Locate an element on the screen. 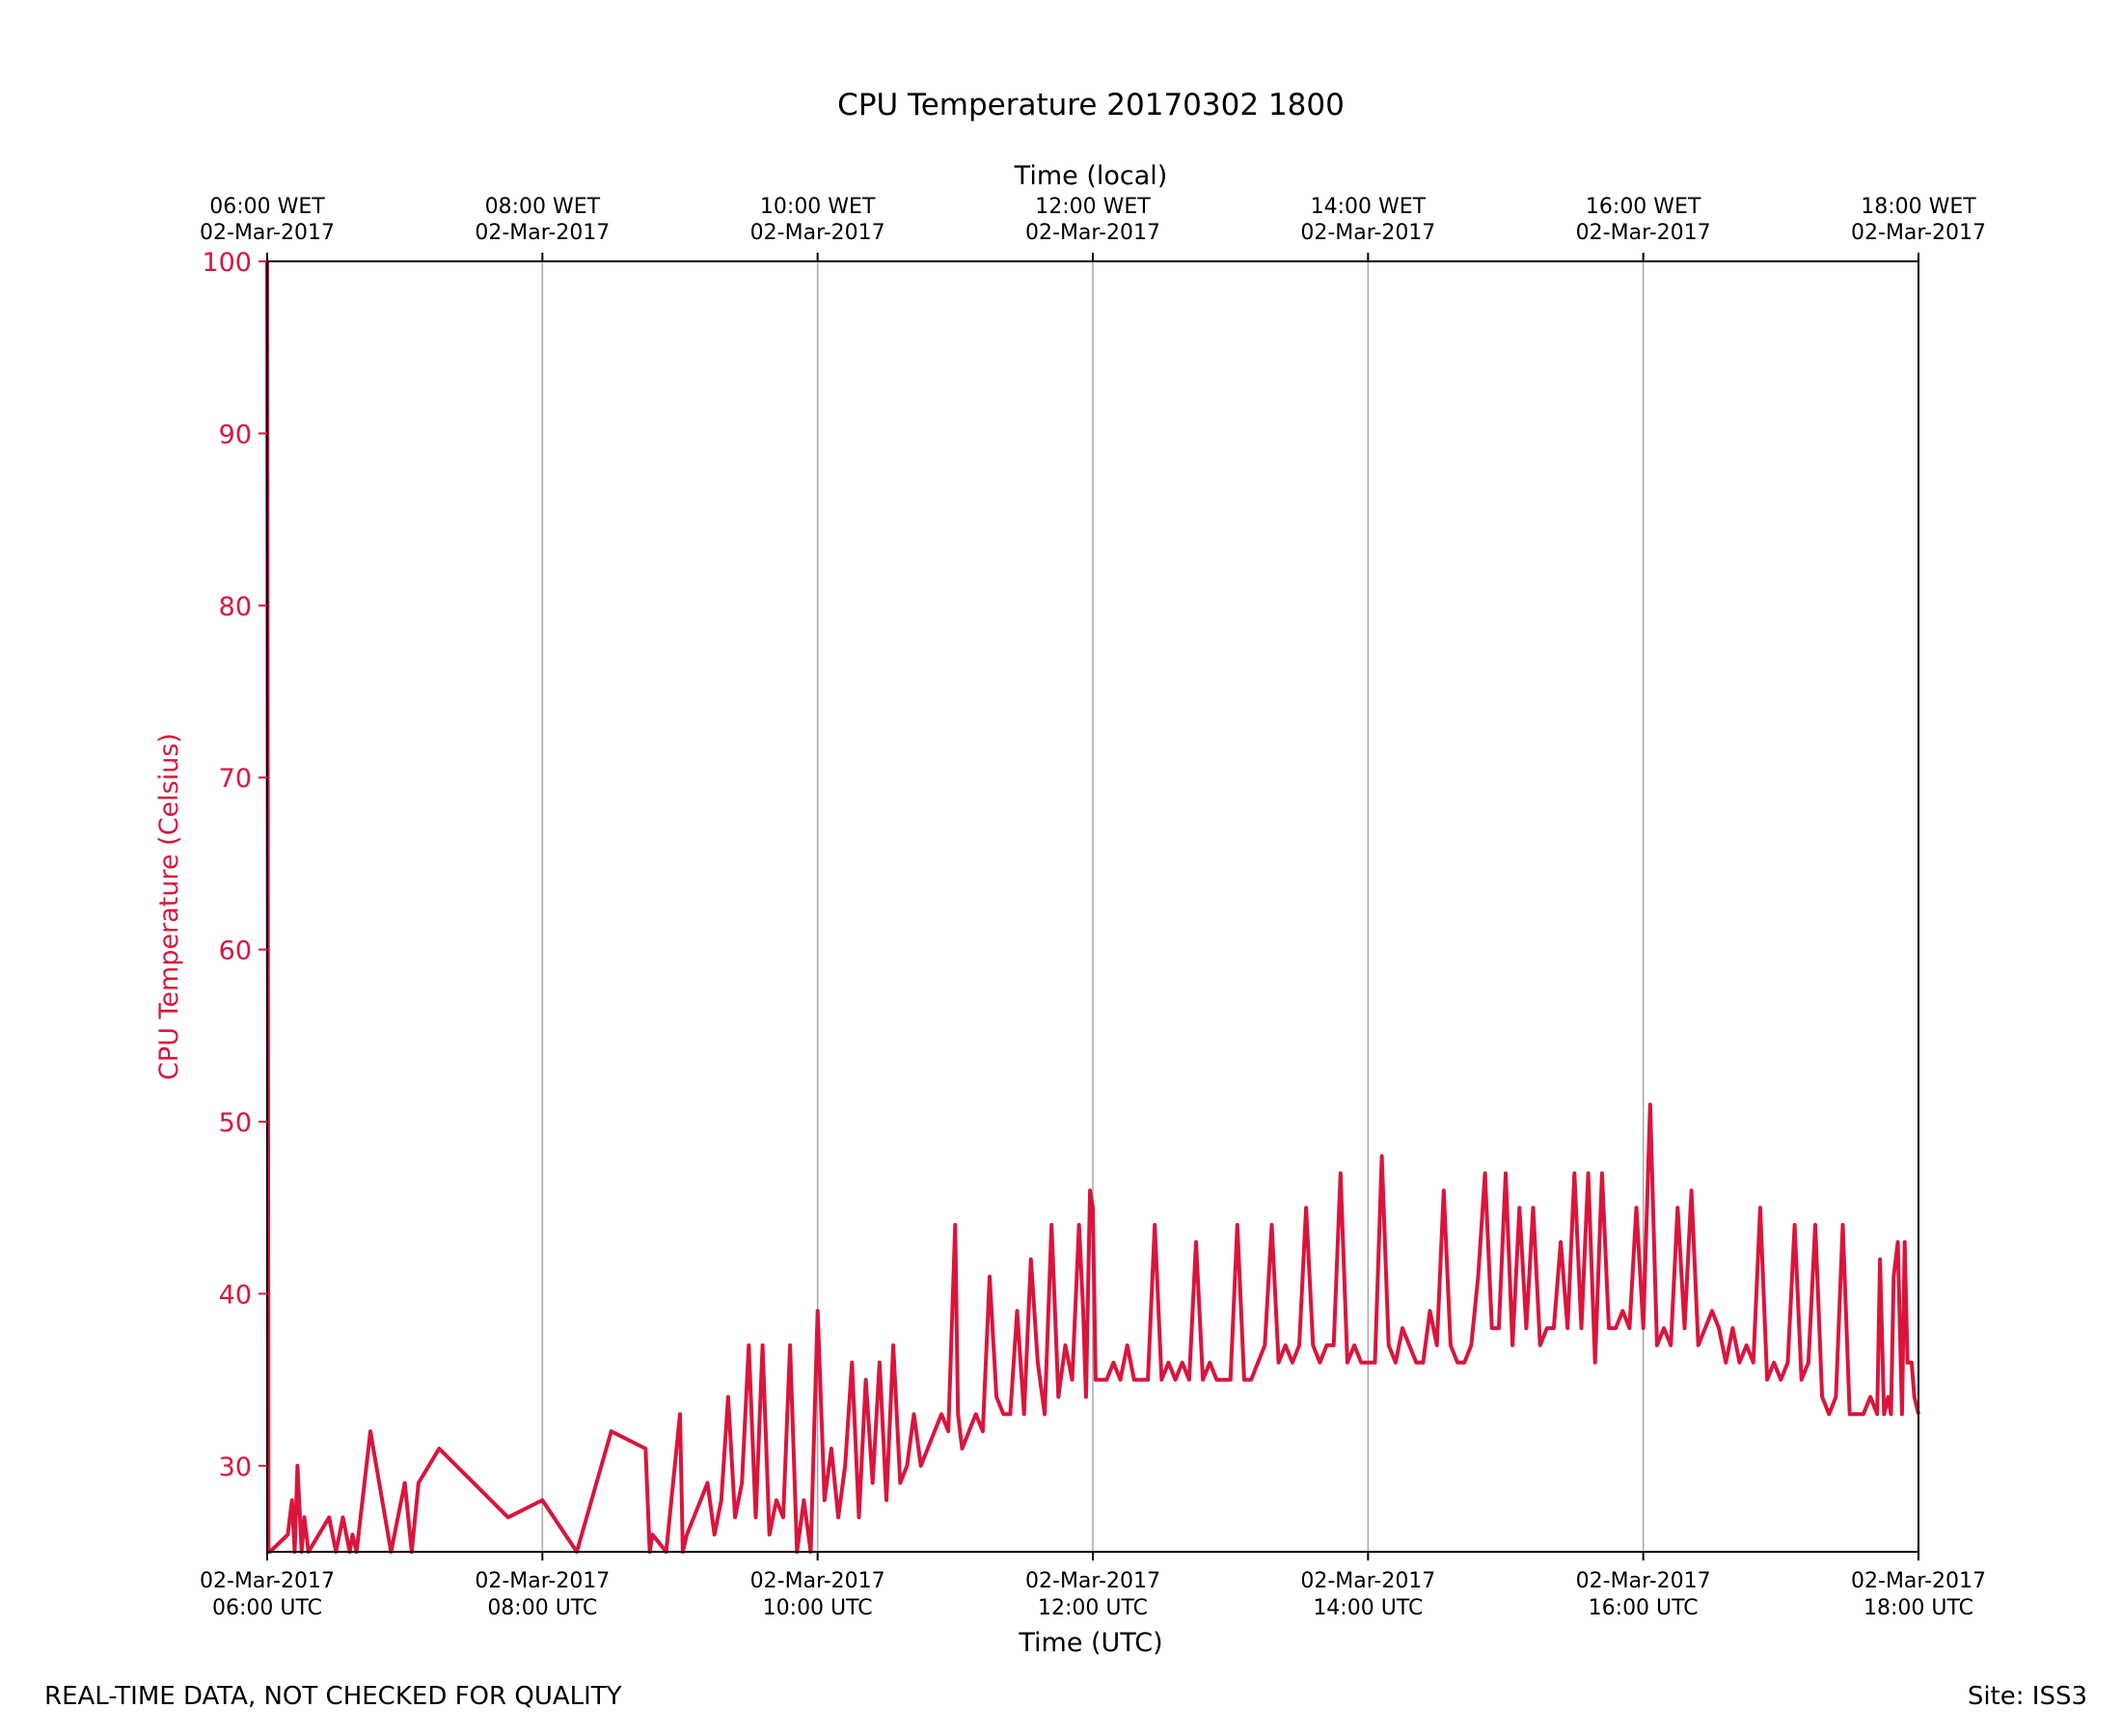 The image size is (2122, 1736). y-axis: 30 40 50 60 70 80 90 100 is located at coordinates (235, 865).